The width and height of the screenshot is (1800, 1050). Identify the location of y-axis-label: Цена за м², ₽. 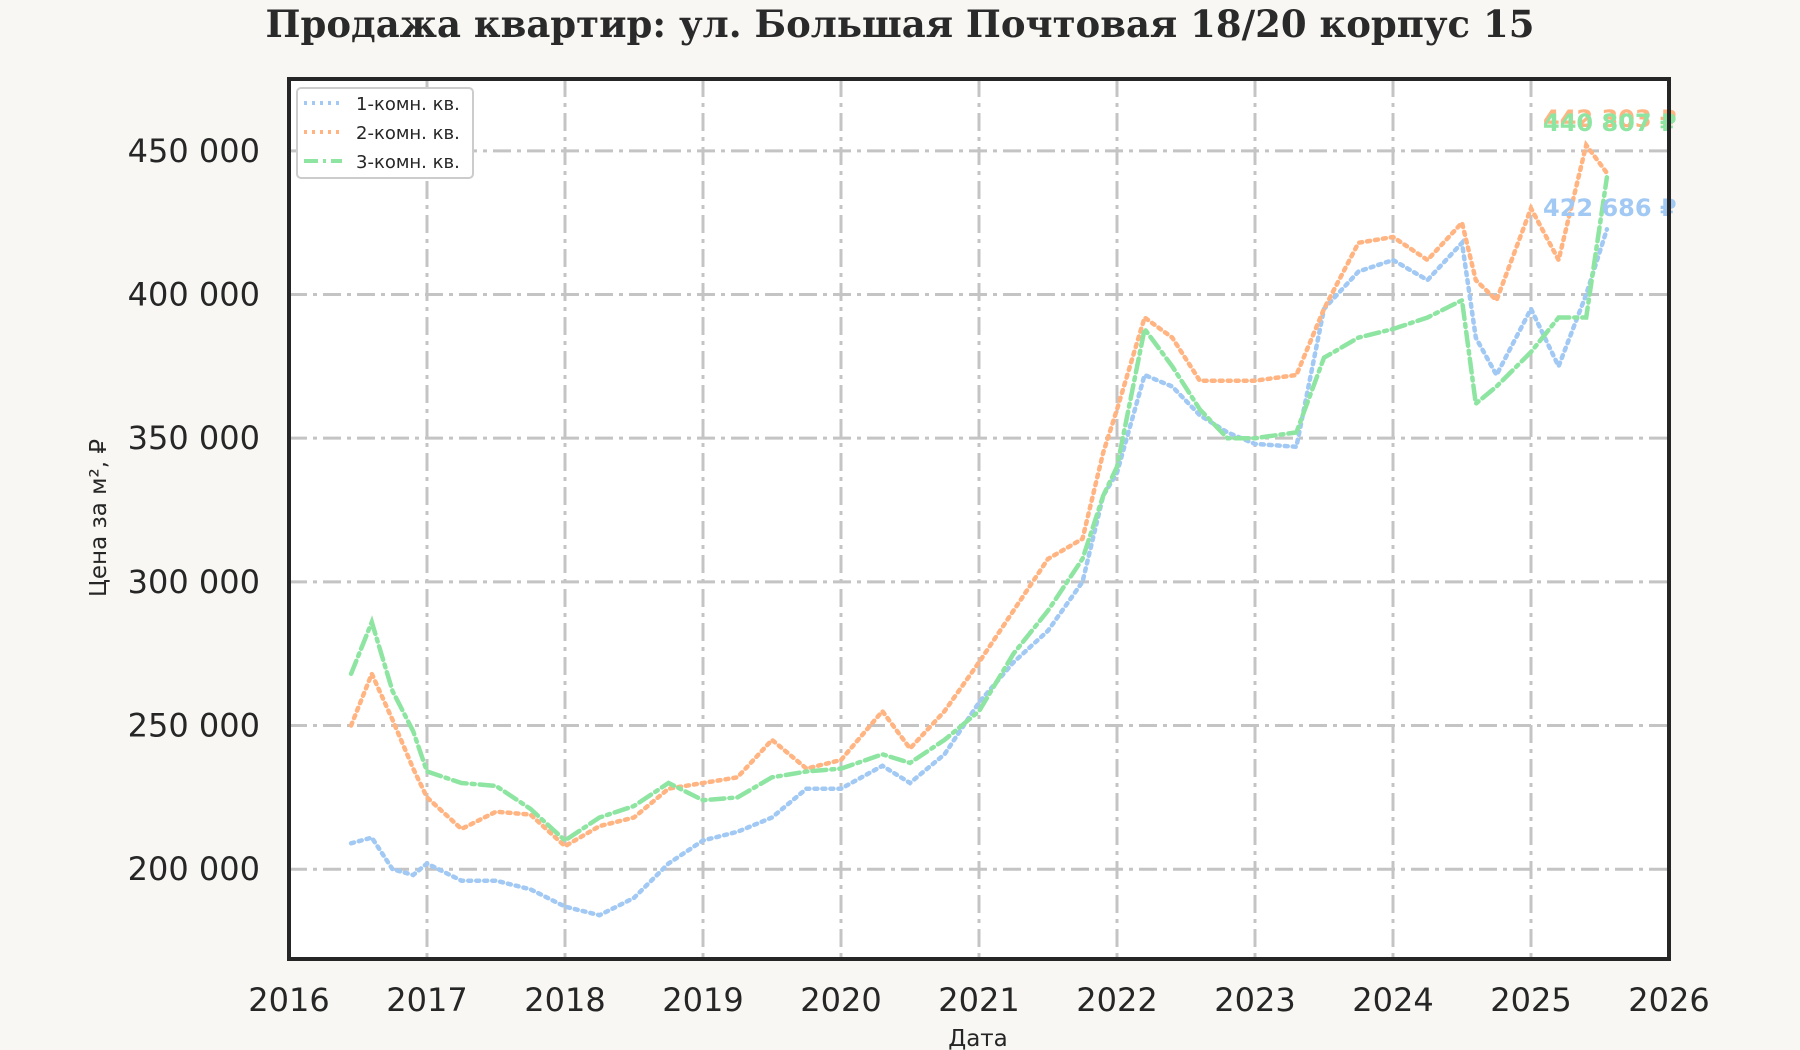
(99, 518).